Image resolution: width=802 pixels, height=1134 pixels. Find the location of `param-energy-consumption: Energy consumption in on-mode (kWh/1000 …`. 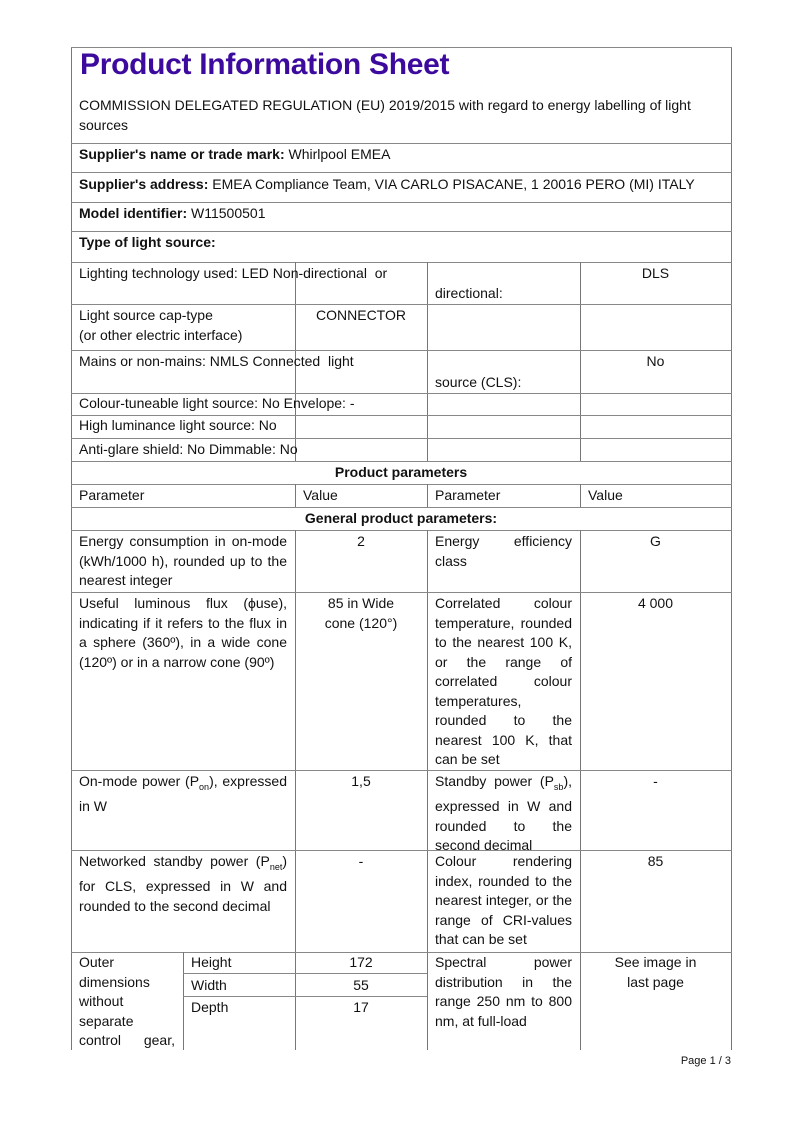

param-energy-consumption: Energy consumption in on-mode (kWh/1000 … is located at coordinates (183, 560).